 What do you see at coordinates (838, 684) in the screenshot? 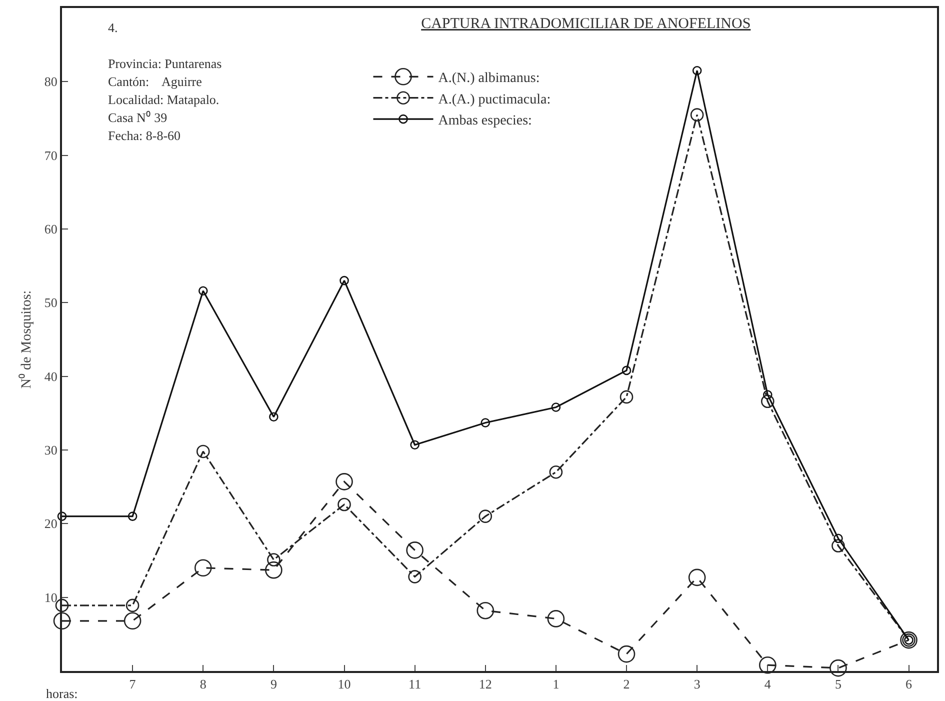
I see `x-tick-label: 5` at bounding box center [838, 684].